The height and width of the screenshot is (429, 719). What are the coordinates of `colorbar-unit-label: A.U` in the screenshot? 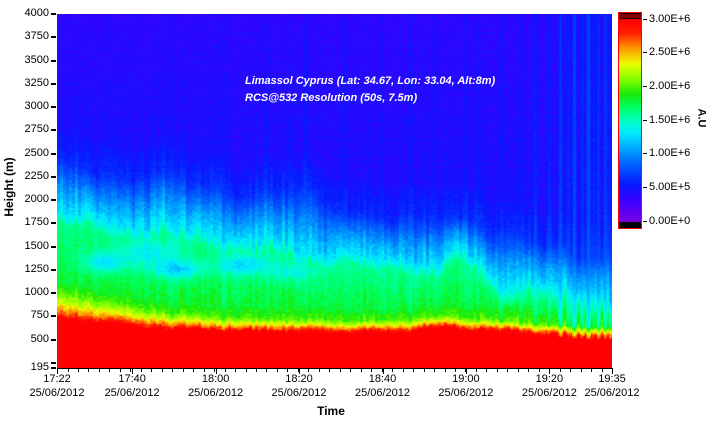 It's located at (701, 118).